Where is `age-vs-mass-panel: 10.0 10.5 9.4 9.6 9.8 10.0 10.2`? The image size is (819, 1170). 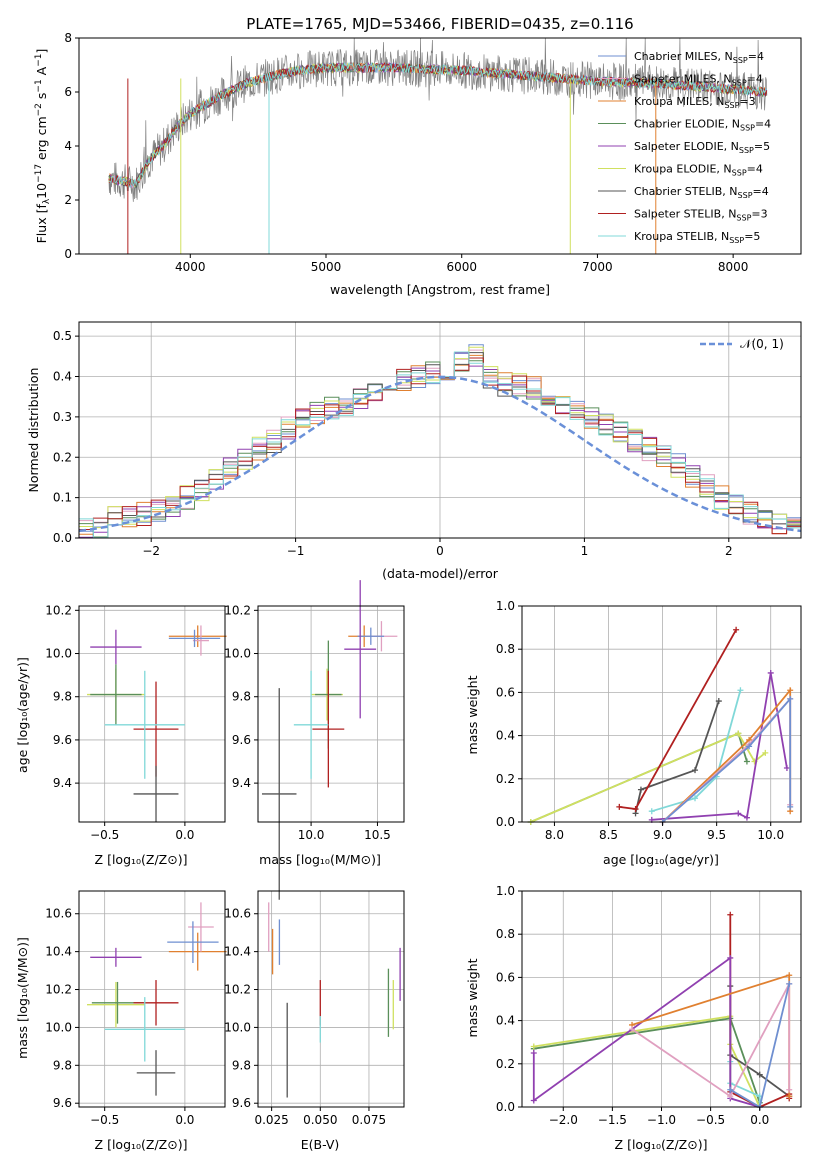
age-vs-mass-panel: 10.0 10.5 9.4 9.6 9.8 10.0 10.2 is located at coordinates (314, 740).